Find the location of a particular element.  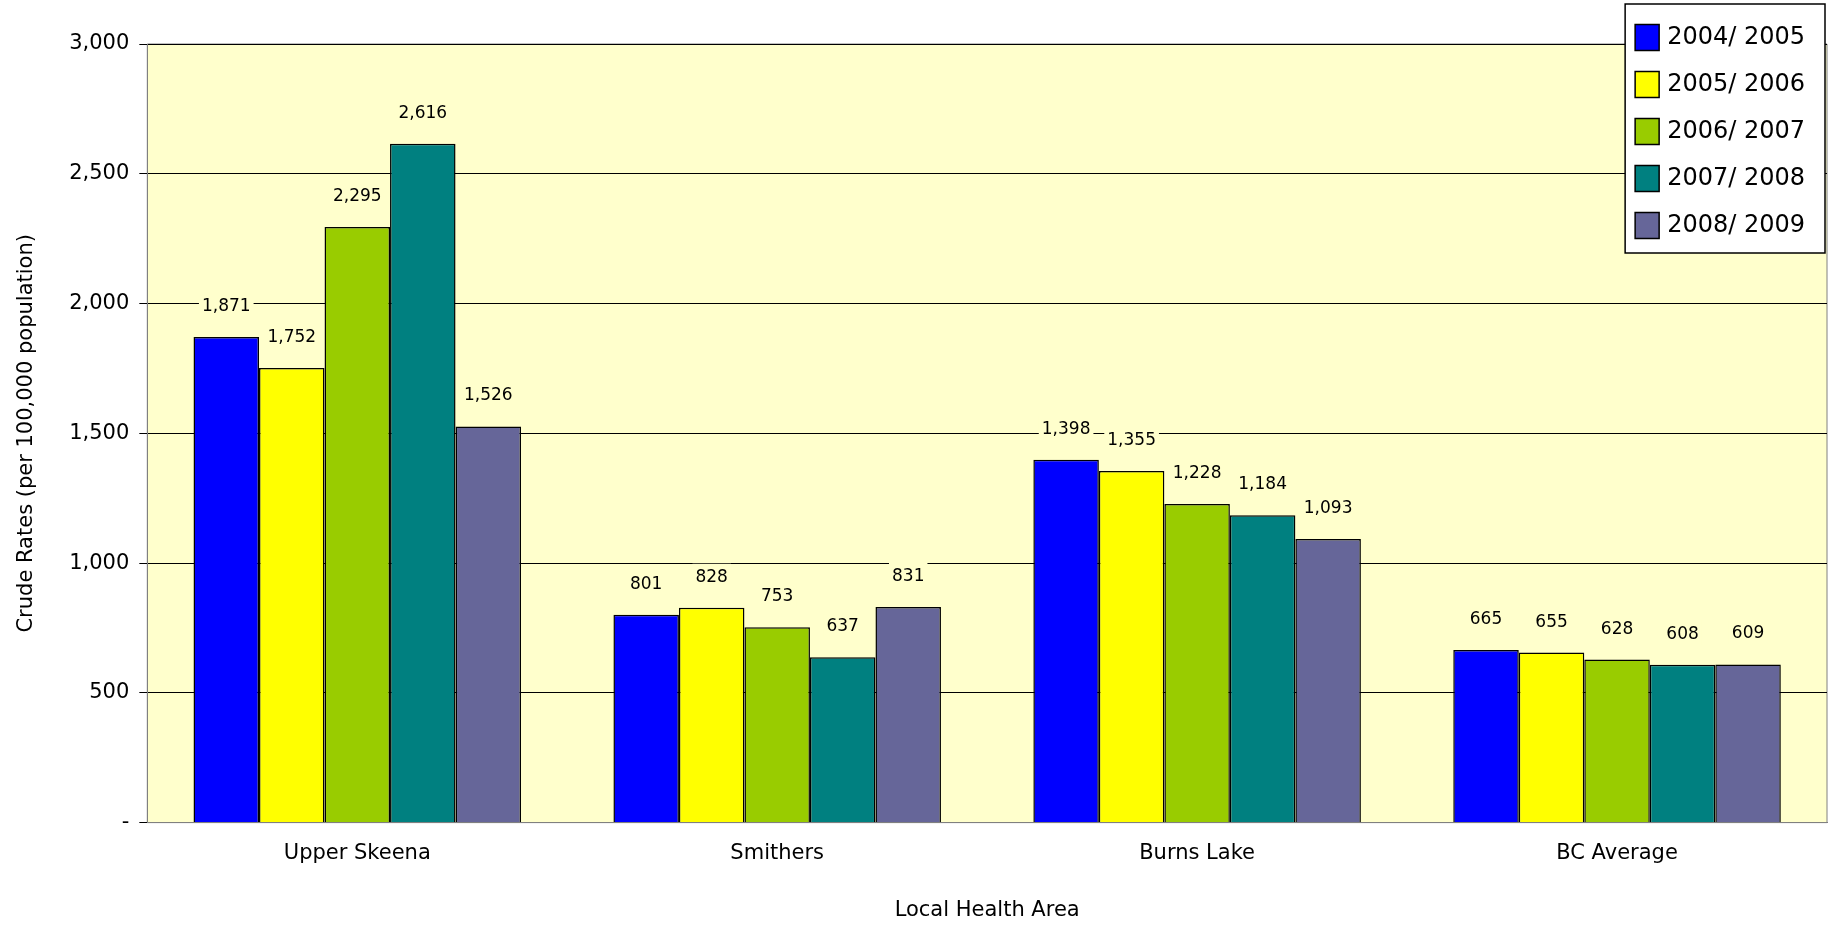

data-label: 1,871 is located at coordinates (226, 304).